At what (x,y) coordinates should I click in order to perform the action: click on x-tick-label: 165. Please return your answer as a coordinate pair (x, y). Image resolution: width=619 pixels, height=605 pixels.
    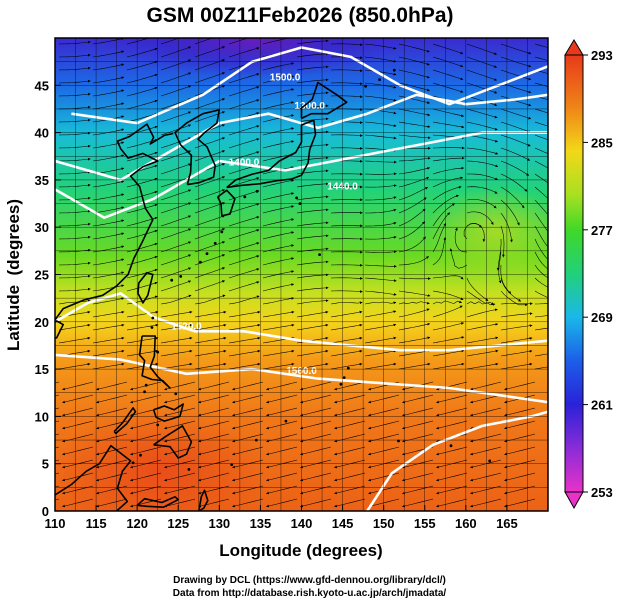
    Looking at the image, I should click on (507, 523).